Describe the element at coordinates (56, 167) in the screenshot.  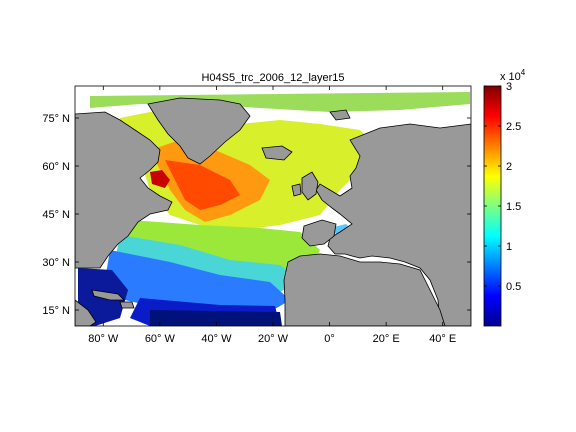
I see `lat-tick-label: 60° N` at that location.